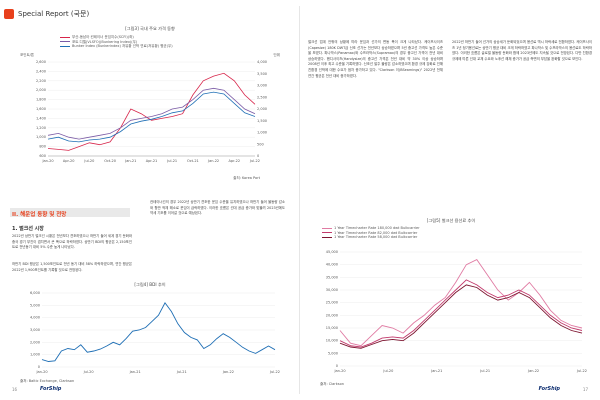  Describe the element at coordinates (549, 389) in the screenshot. I see `brand-logo-right: ForShip` at that location.